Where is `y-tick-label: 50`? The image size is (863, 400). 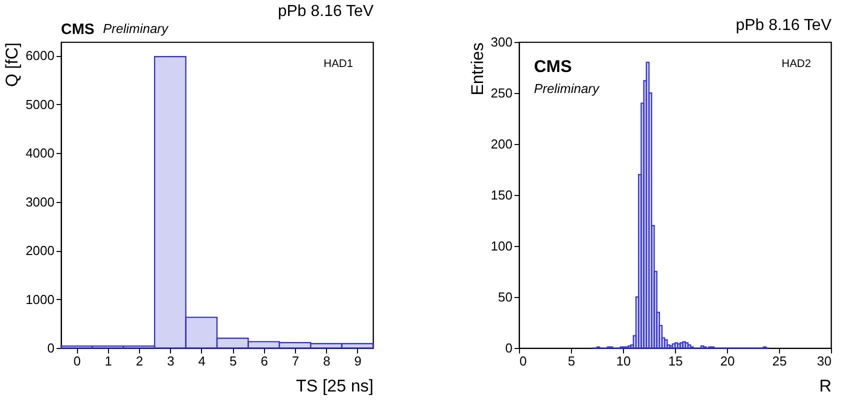 y-tick-label: 50 is located at coordinates (505, 297).